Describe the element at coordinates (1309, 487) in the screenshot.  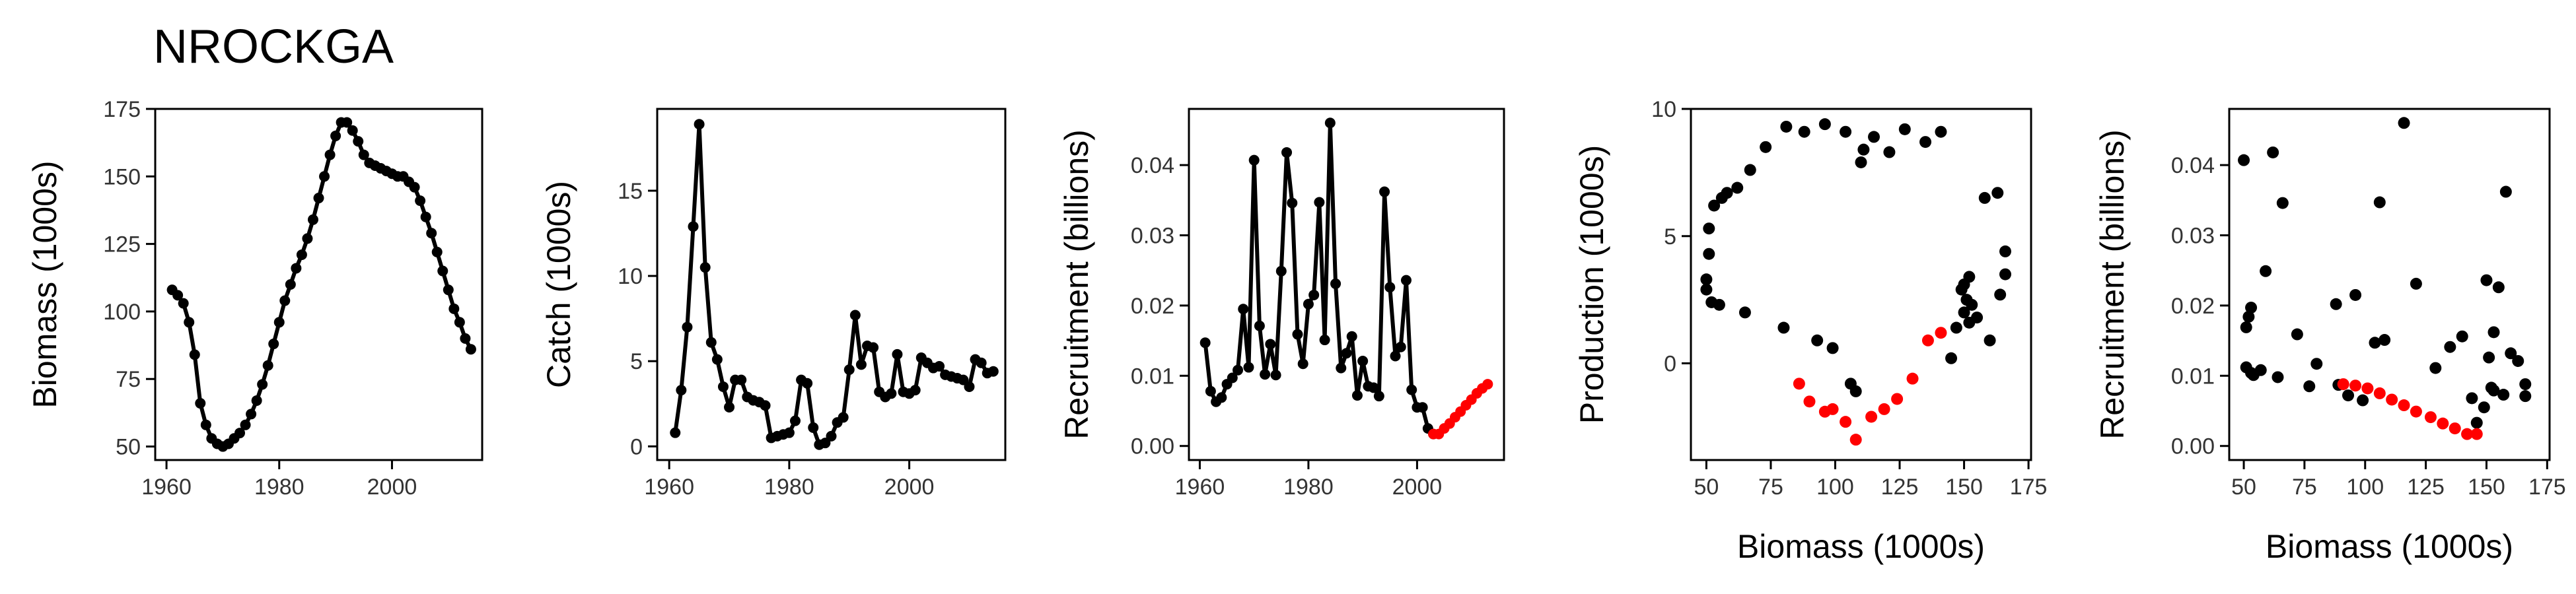
I see `x-tick-label: 1980` at that location.